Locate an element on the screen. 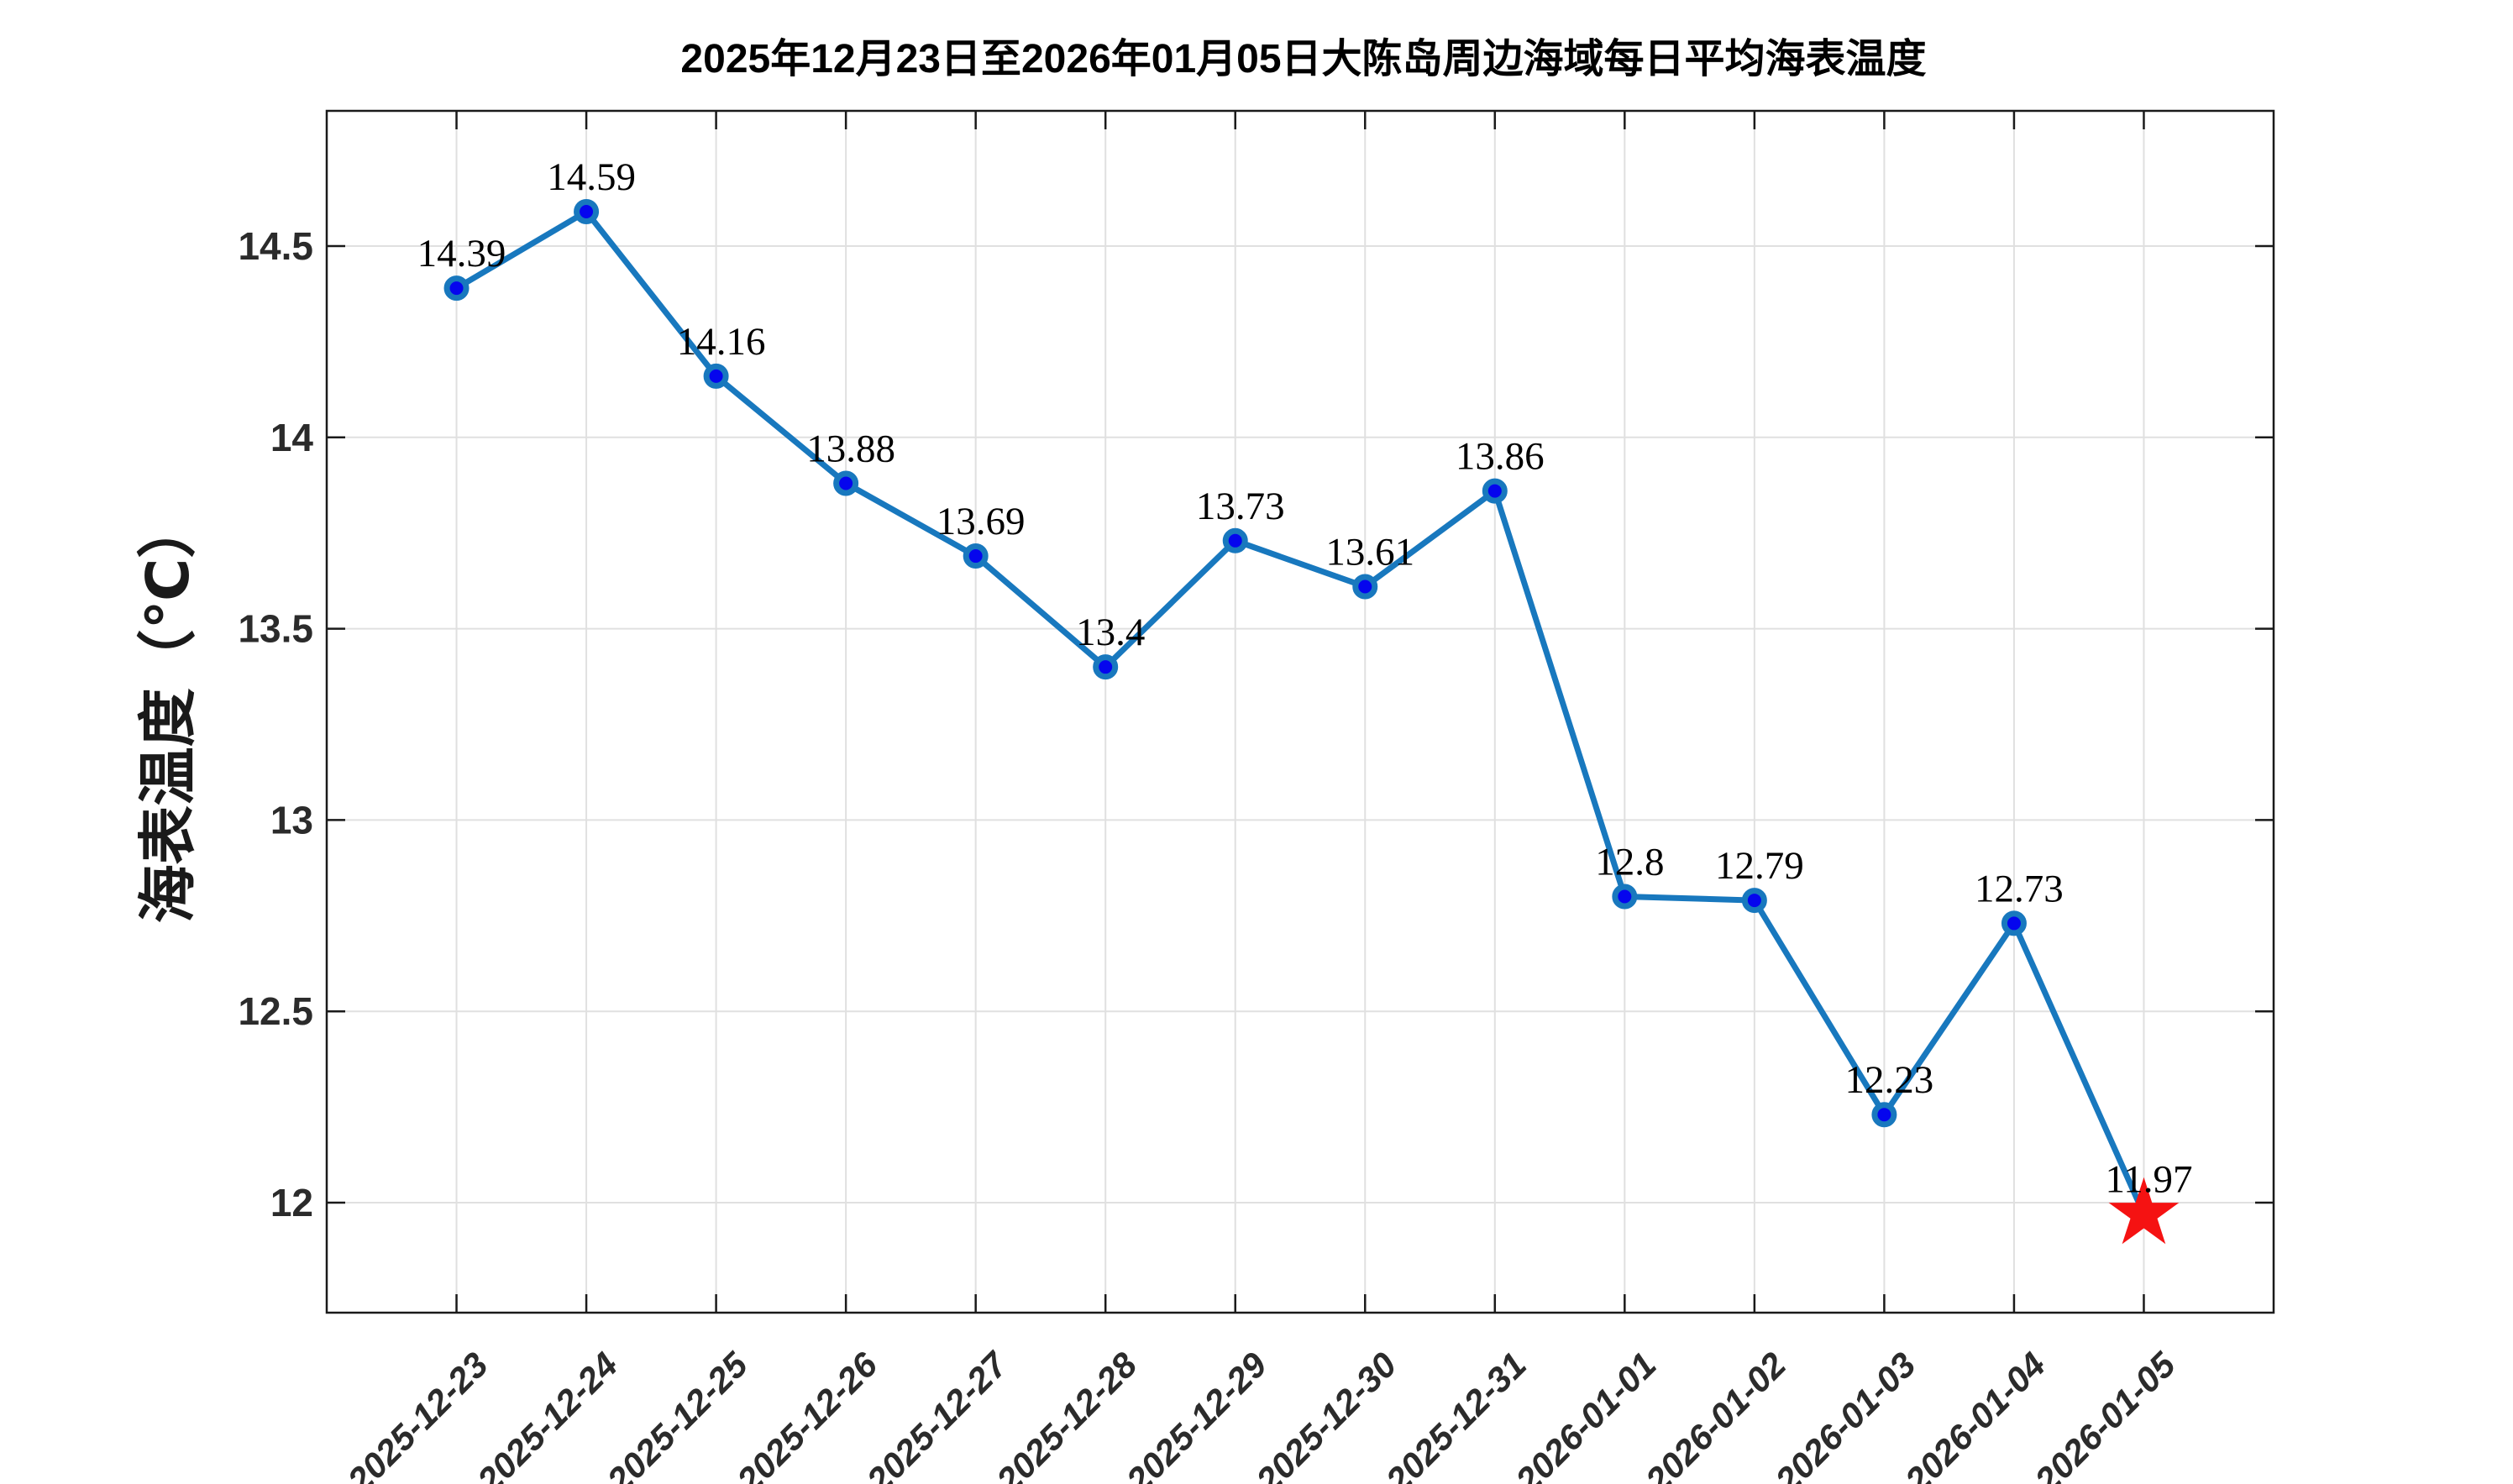 Image resolution: width=2513 pixels, height=1484 pixels. y-tick-label: 12.5 is located at coordinates (275, 1011).